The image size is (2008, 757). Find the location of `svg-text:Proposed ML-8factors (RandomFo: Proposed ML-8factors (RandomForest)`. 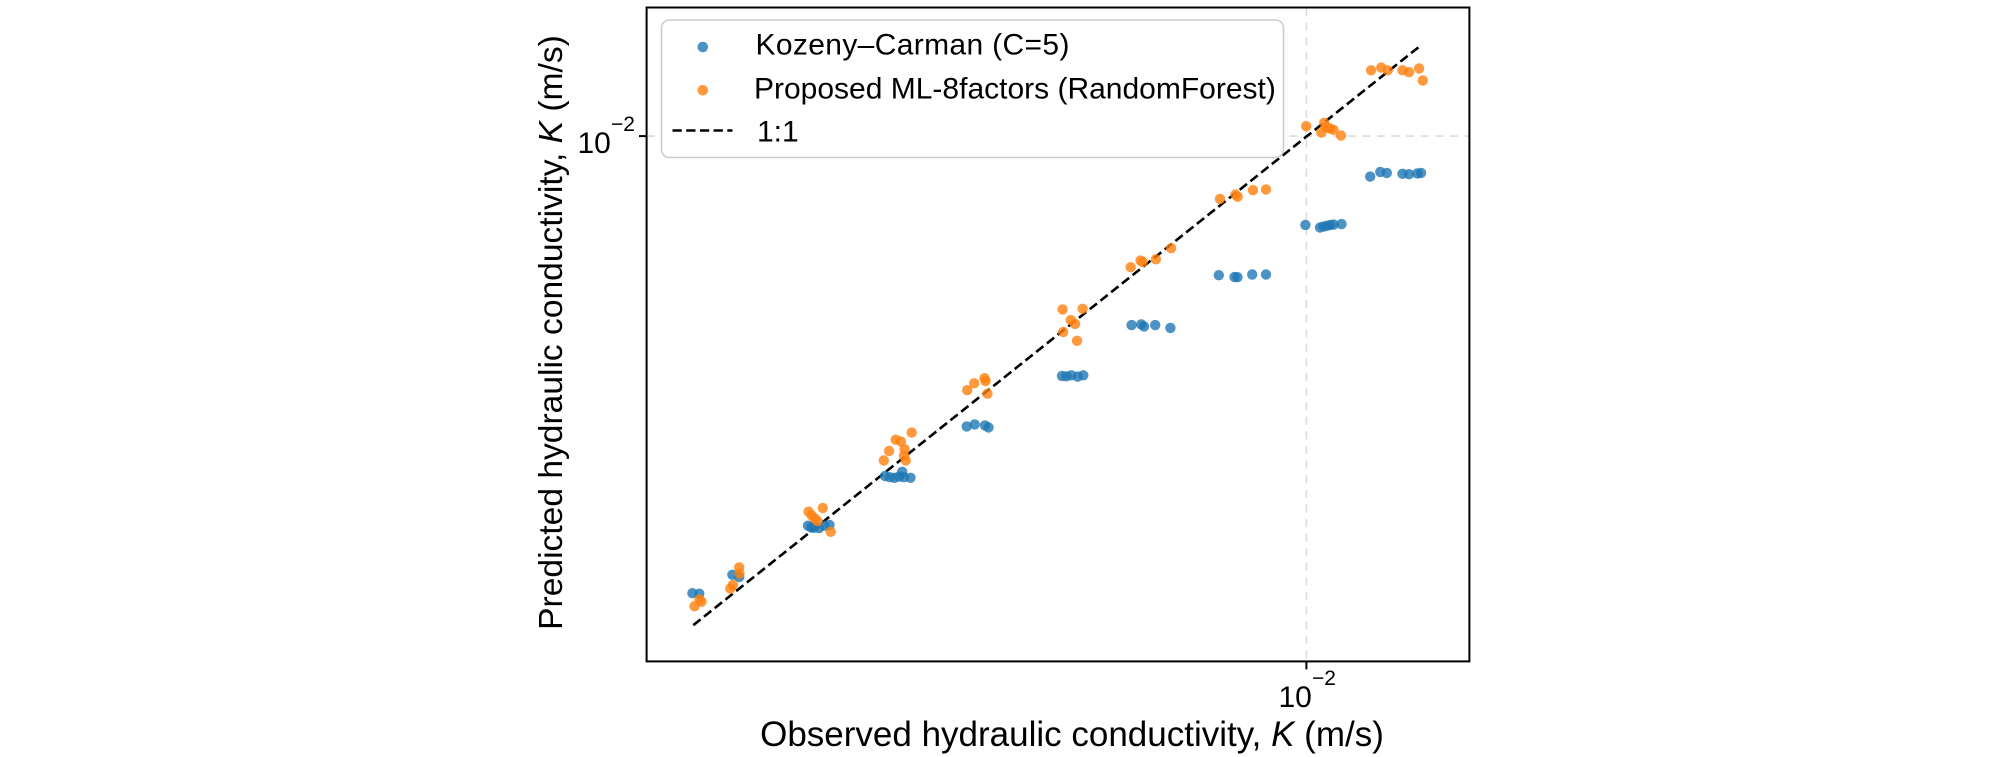

svg-text:Proposed ML-8factors (RandomFo: Proposed ML-8factors (RandomForest) is located at coordinates (1015, 89).